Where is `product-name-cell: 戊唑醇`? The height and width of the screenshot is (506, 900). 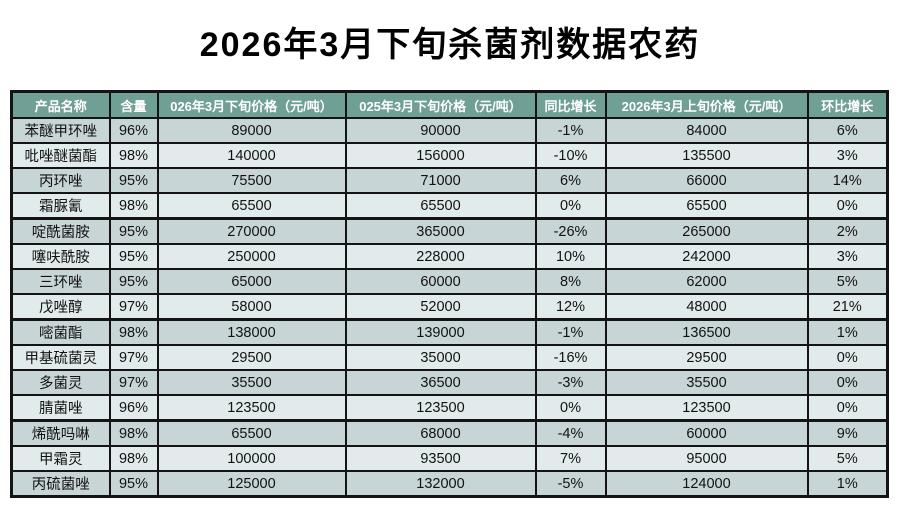 product-name-cell: 戊唑醇 is located at coordinates (60, 307).